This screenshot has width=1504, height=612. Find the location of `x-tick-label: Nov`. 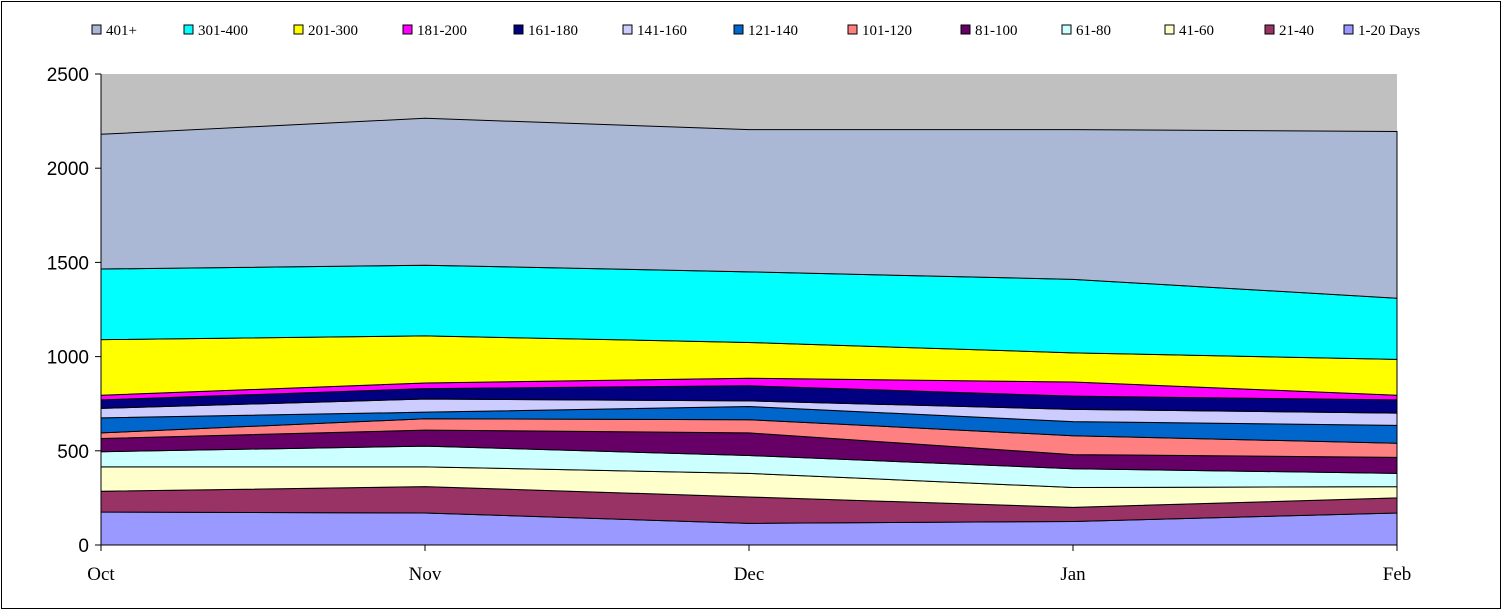

x-tick-label: Nov is located at coordinates (425, 574).